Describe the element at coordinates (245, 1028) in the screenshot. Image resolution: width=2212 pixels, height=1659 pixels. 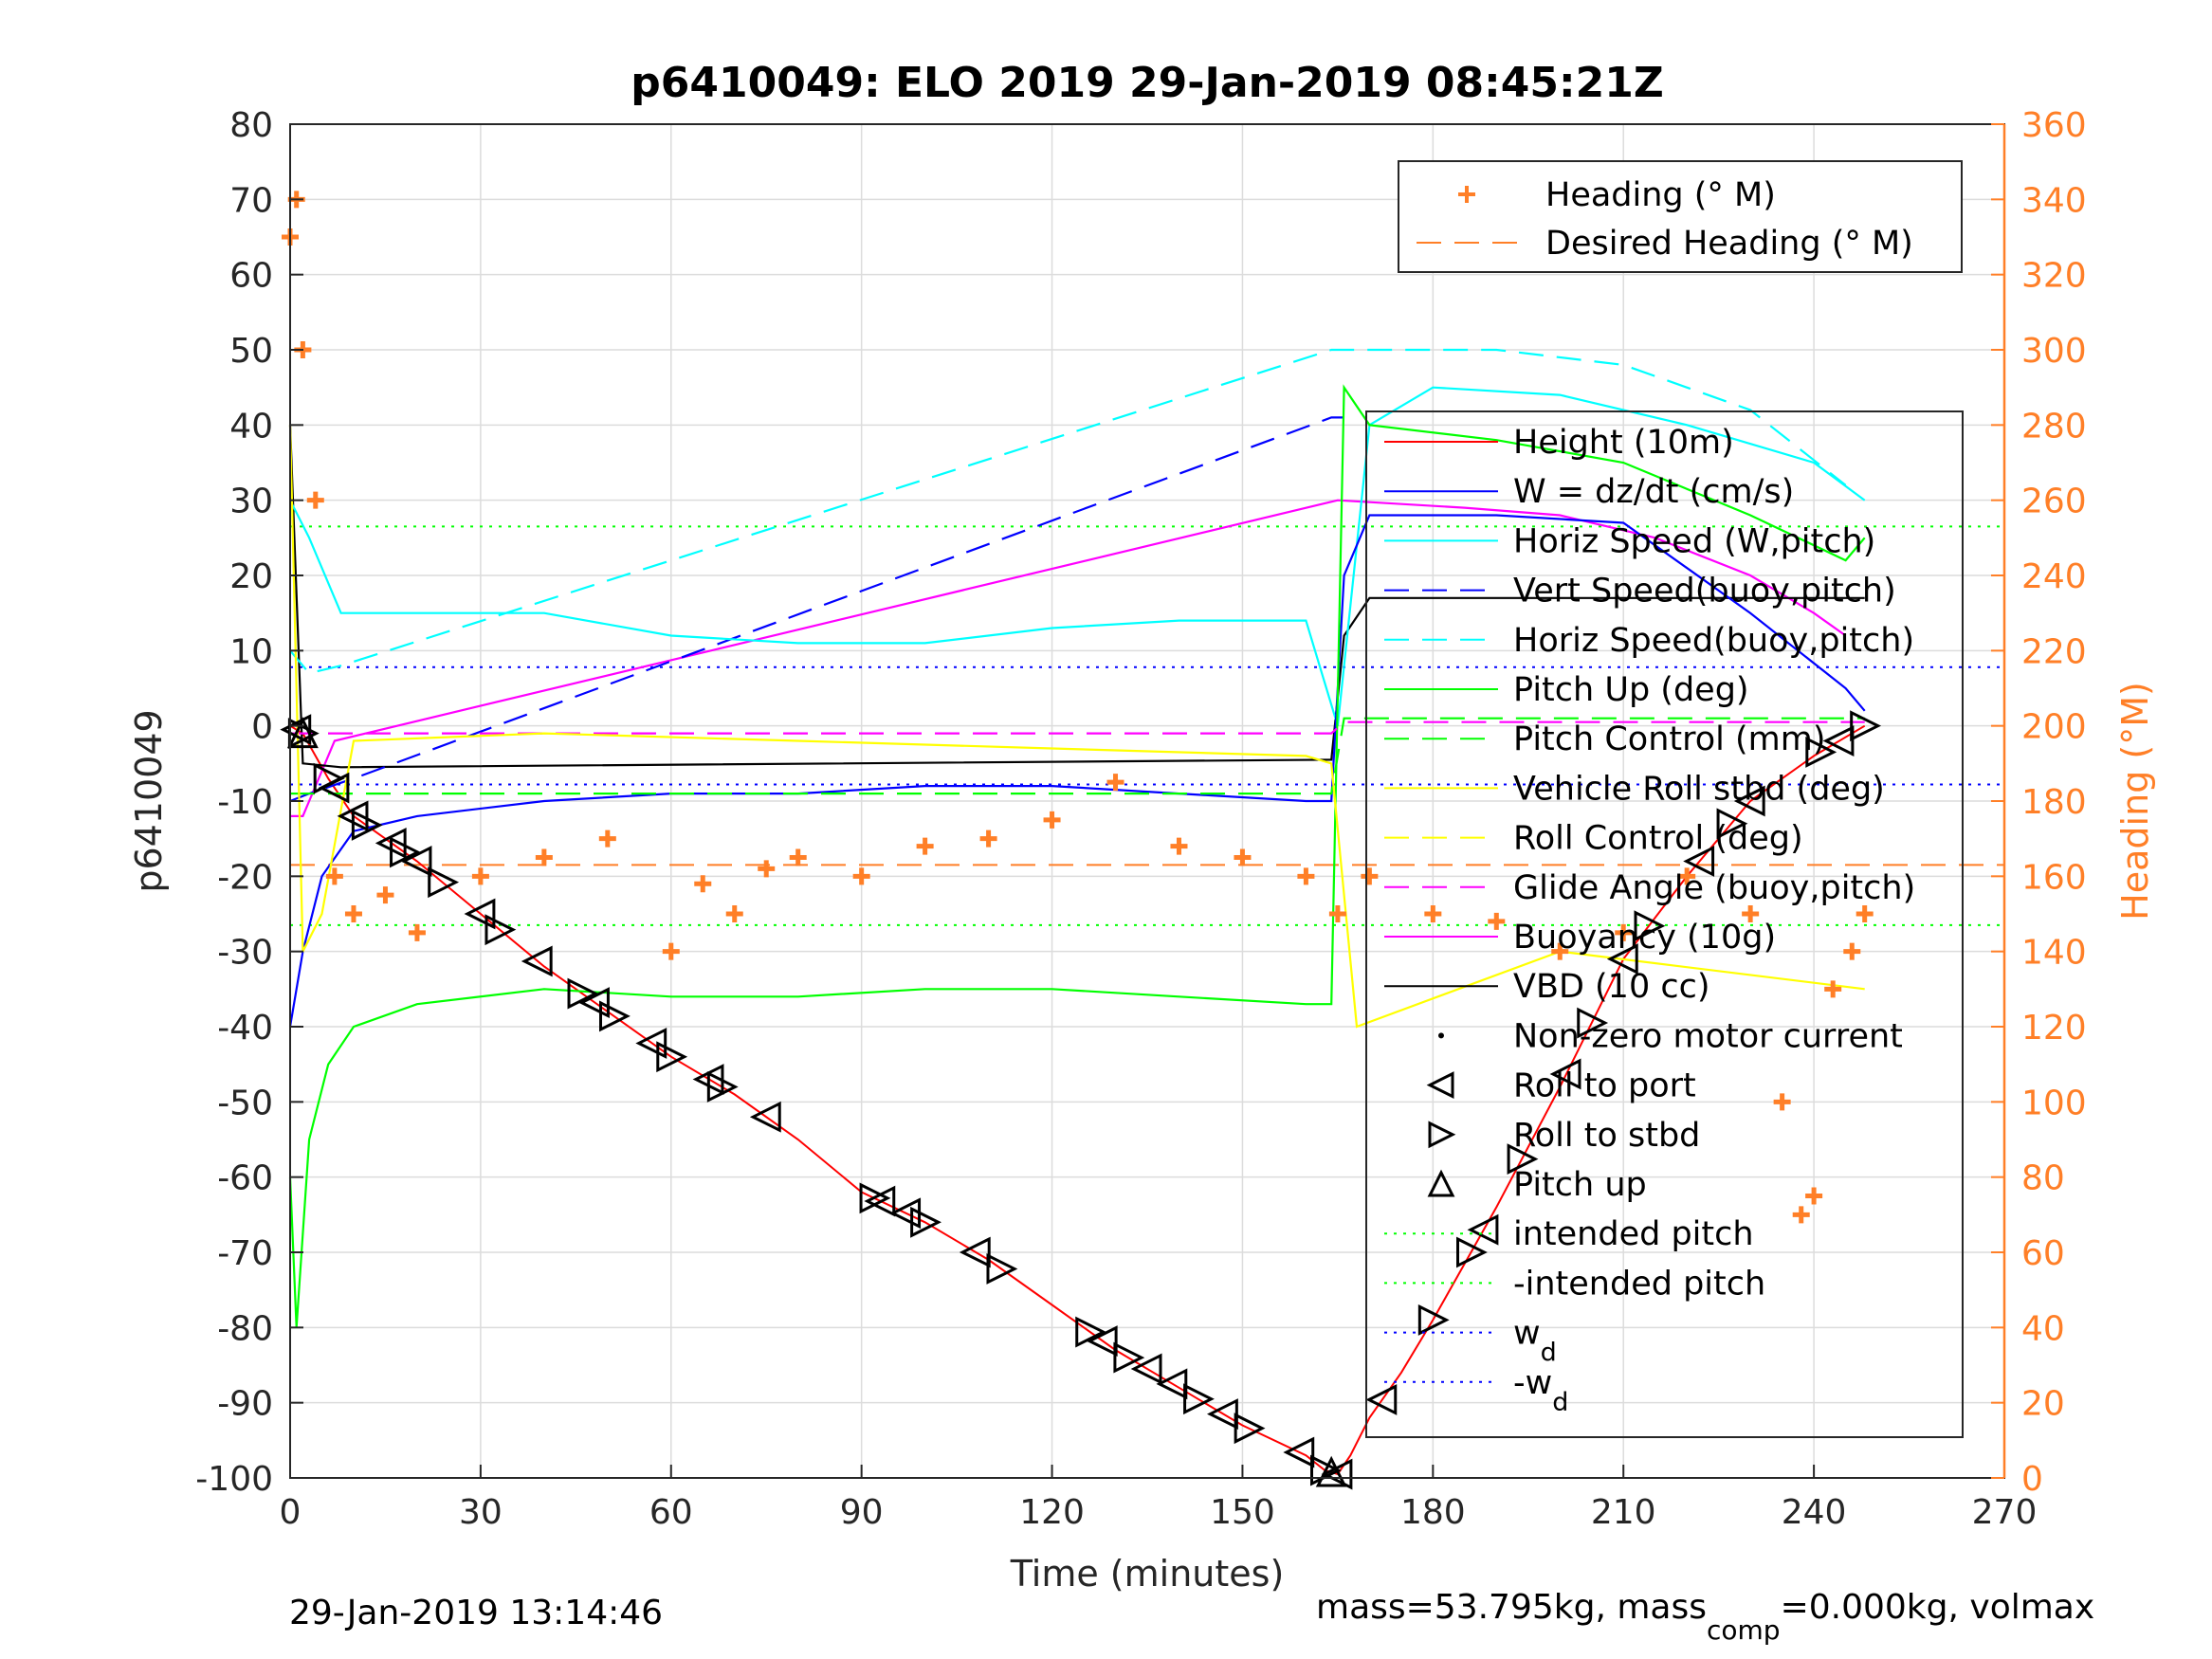
I see `tick-label-y-left: -40` at that location.